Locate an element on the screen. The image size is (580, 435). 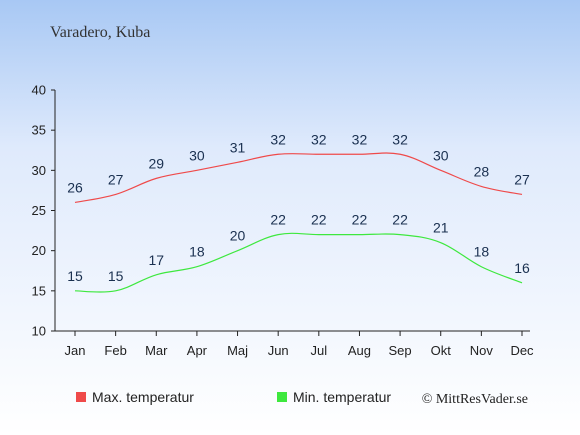
x-tick-label: Apr is located at coordinates (197, 350).